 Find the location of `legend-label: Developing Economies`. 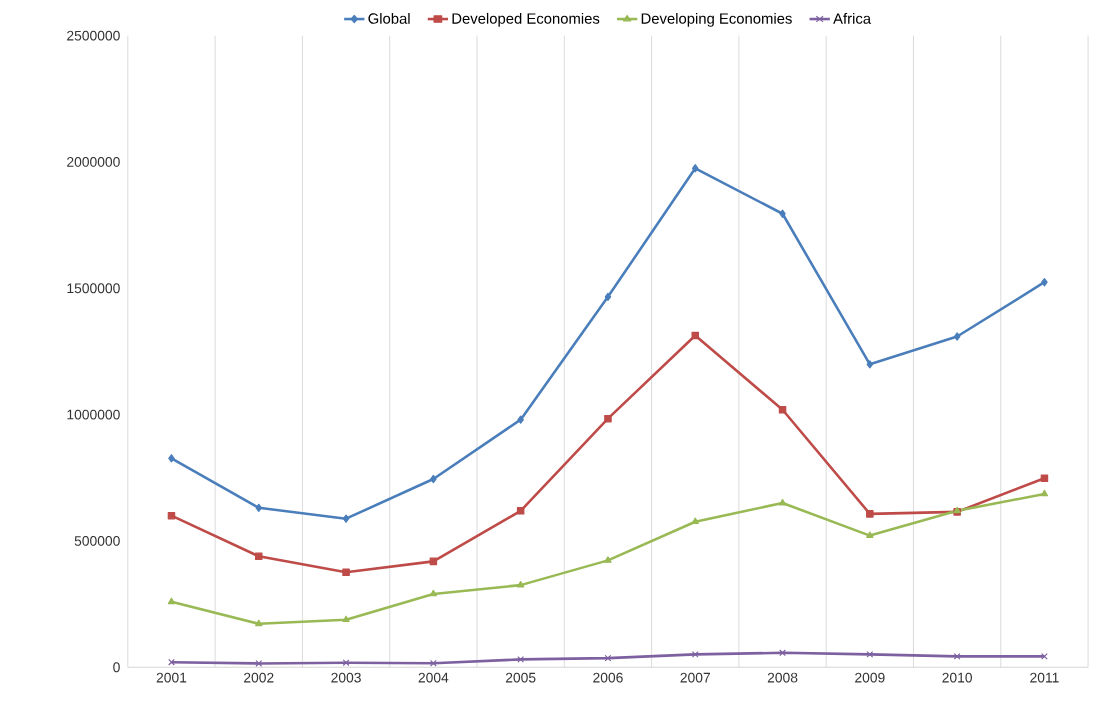

legend-label: Developing Economies is located at coordinates (716, 20).